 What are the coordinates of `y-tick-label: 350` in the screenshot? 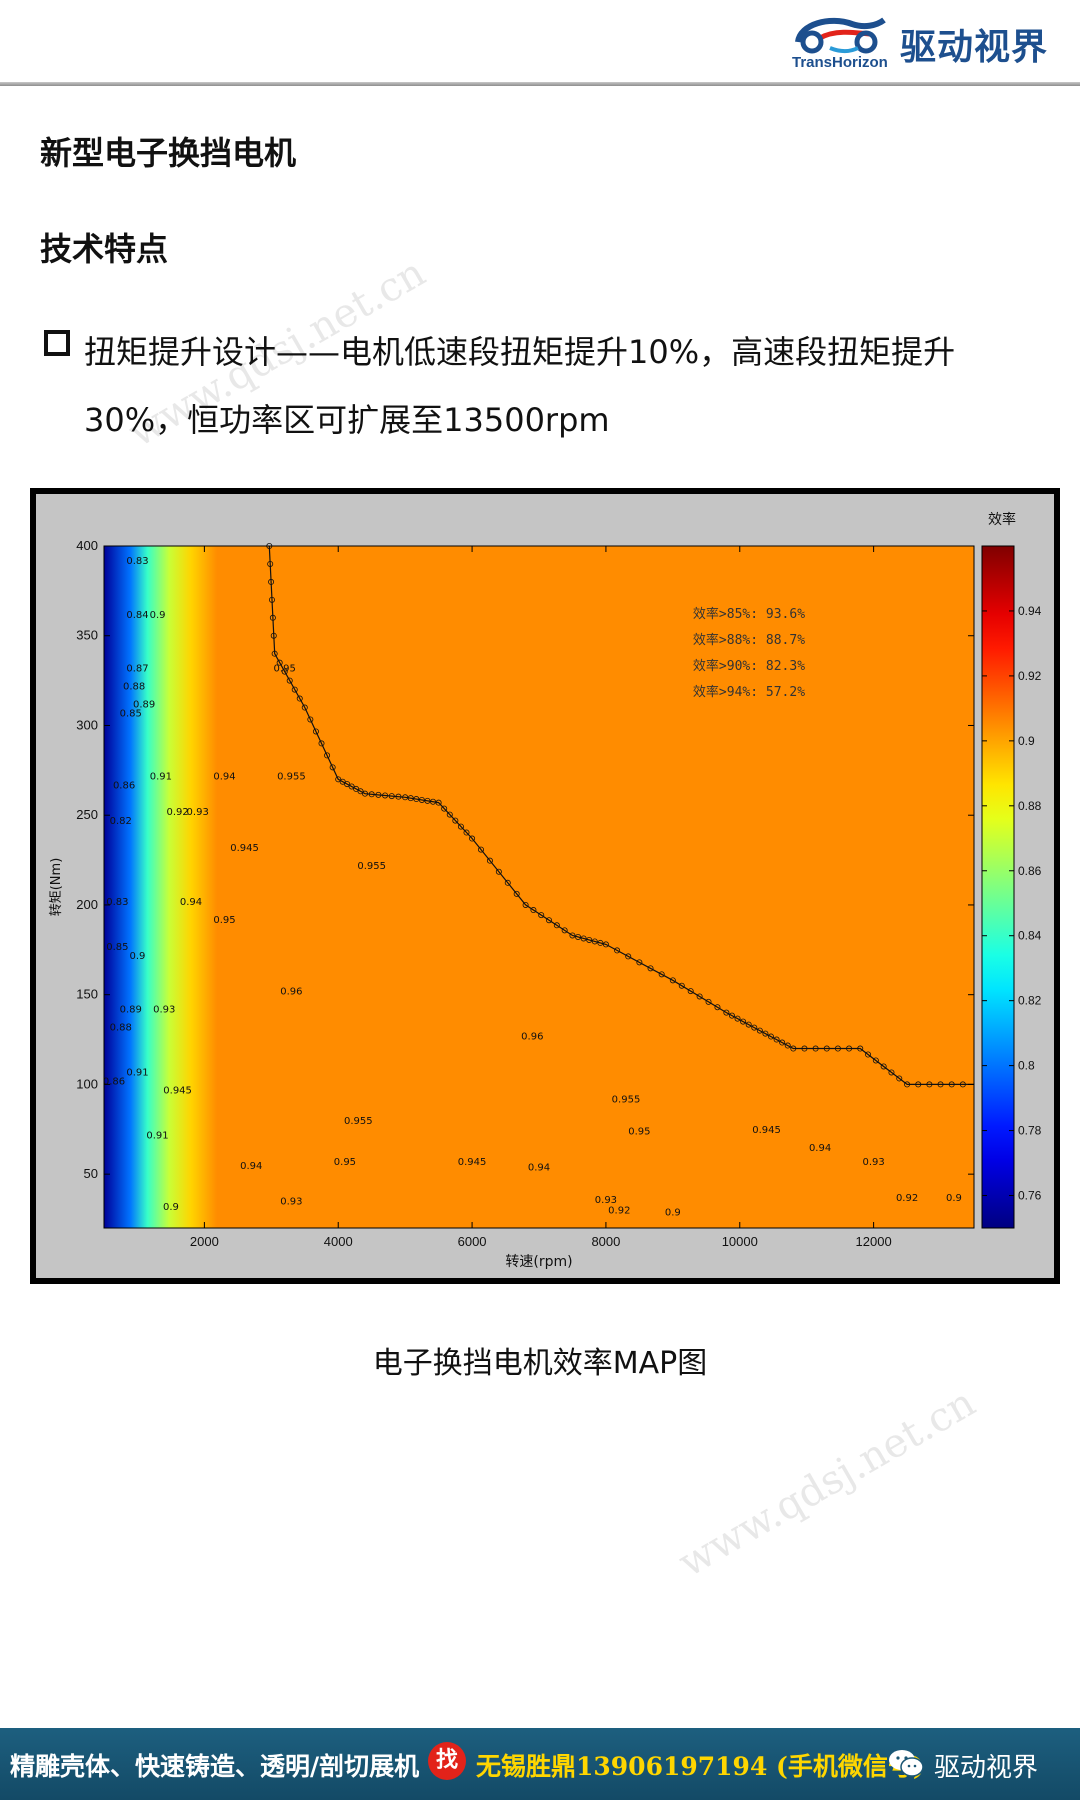 It's located at (87, 635).